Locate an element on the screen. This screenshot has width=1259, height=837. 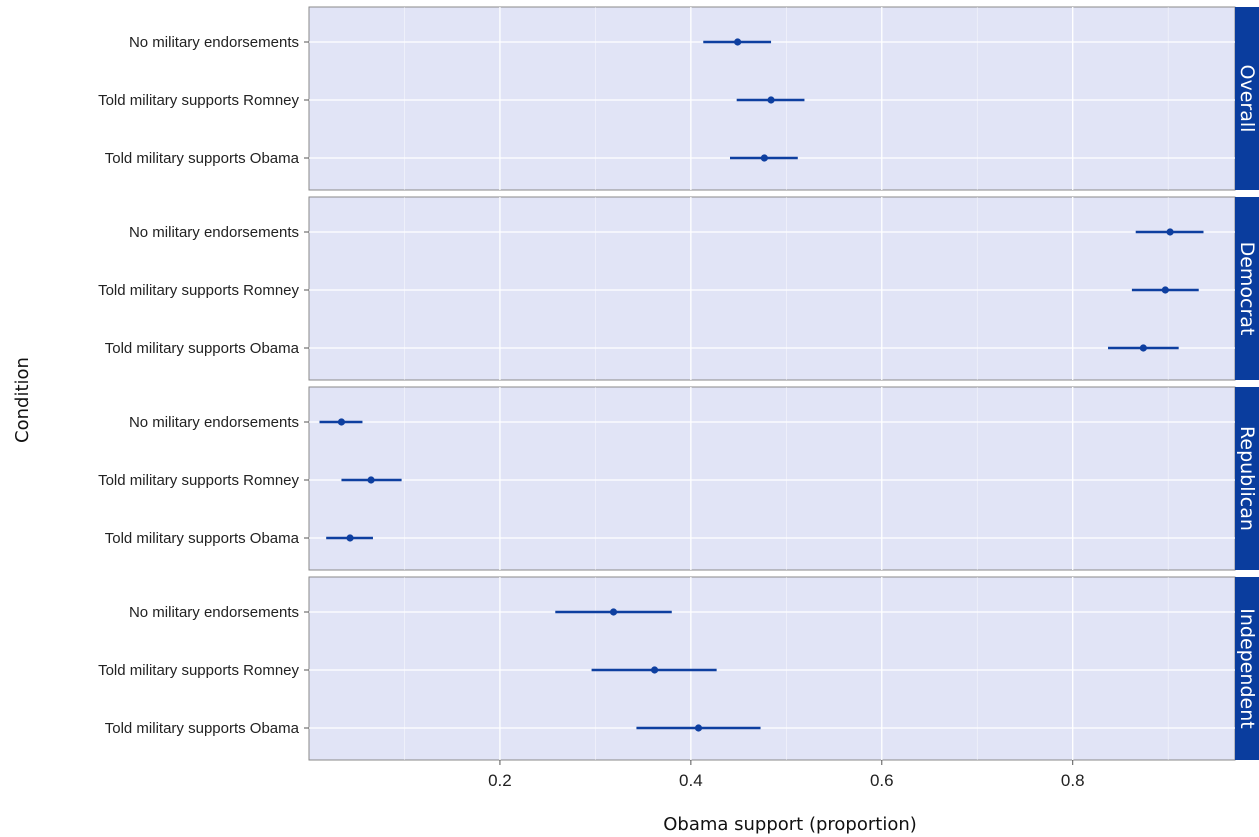
x-tick-label: 0.6 is located at coordinates (882, 780).